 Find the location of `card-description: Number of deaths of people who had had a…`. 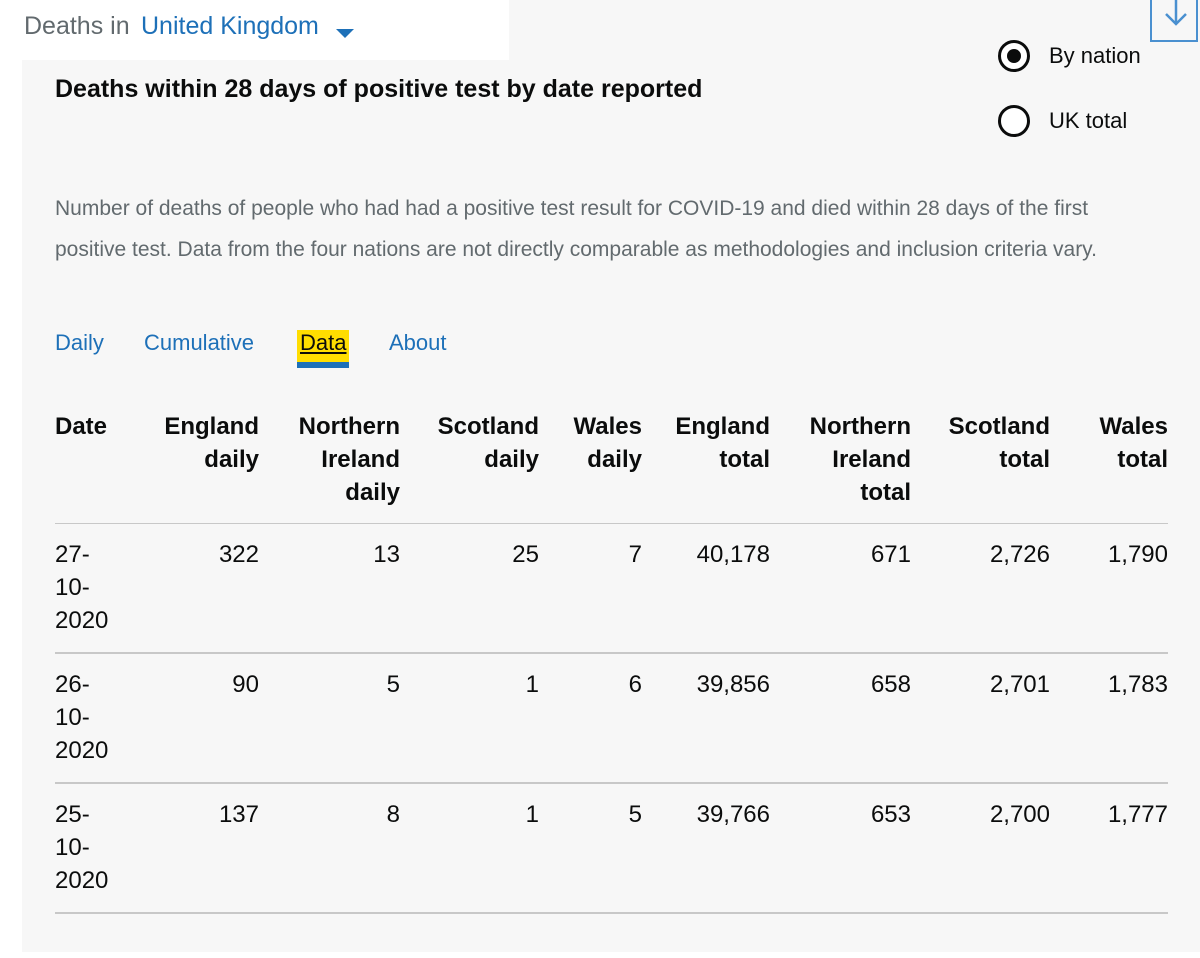

card-description: Number of deaths of people who had had a… is located at coordinates (576, 229).